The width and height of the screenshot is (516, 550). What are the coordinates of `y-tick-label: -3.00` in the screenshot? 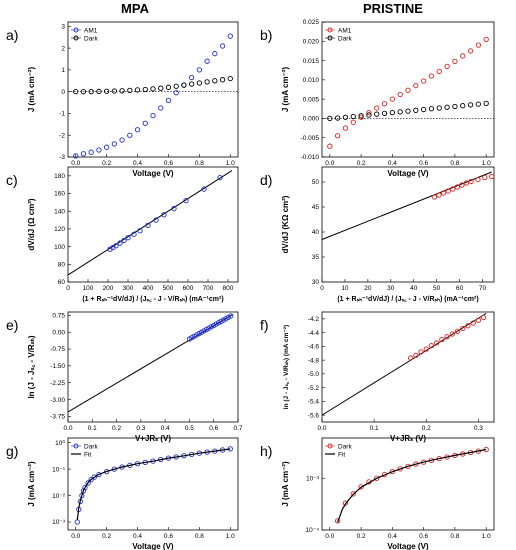 It's located at (57, 400).